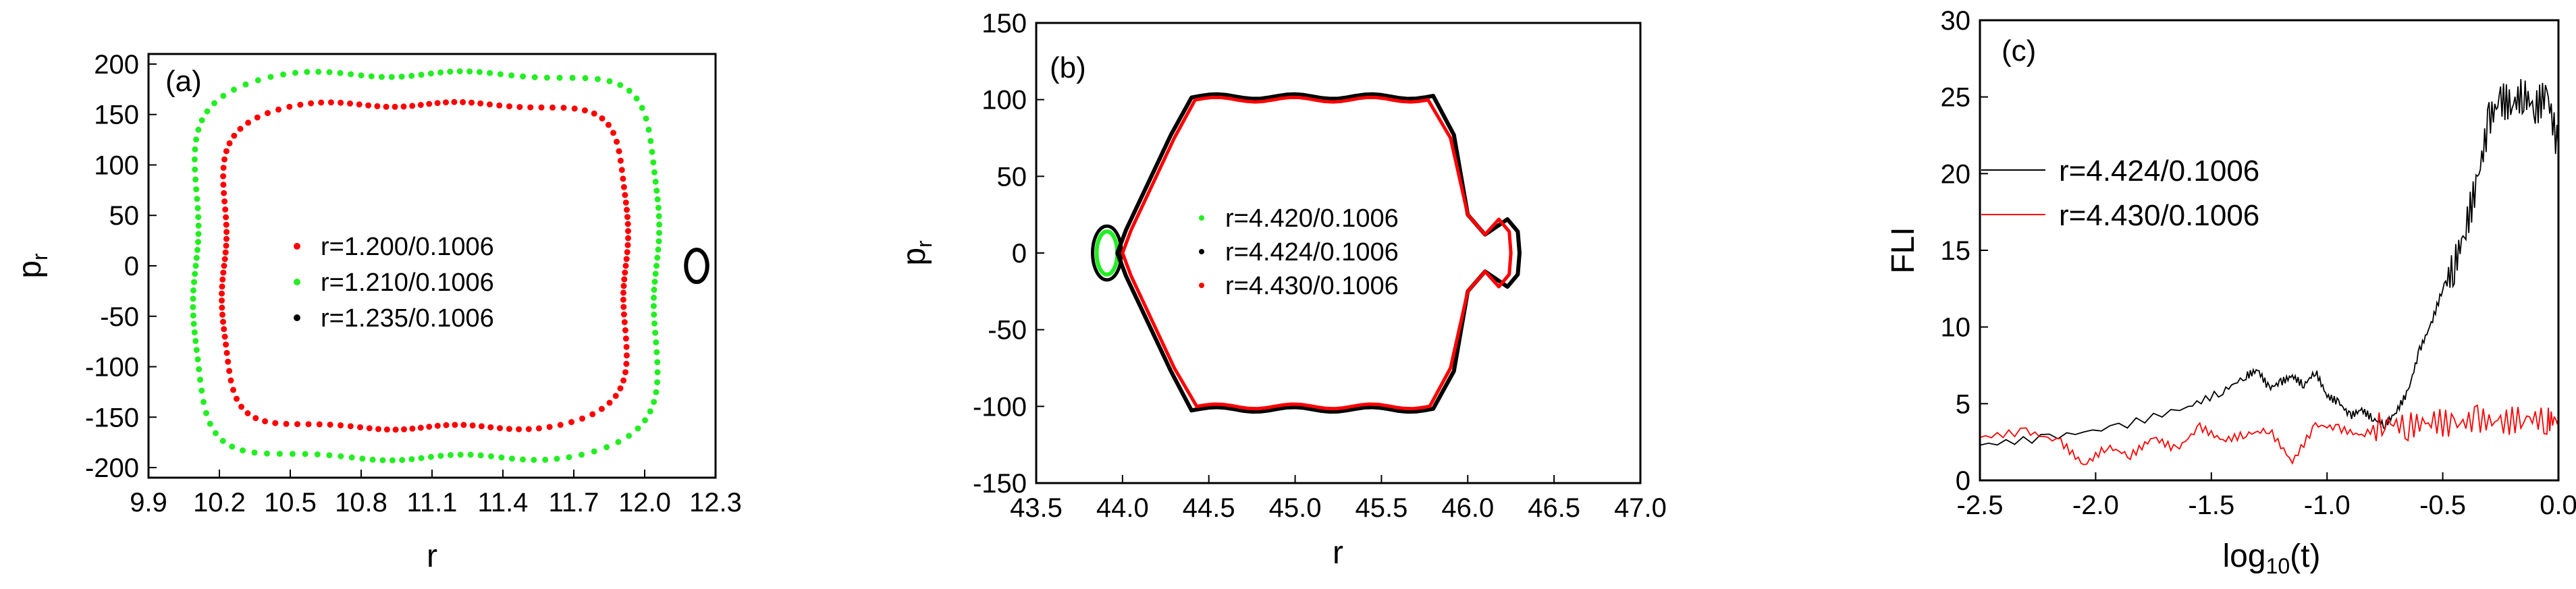 The height and width of the screenshot is (589, 2576). Describe the element at coordinates (1903, 250) in the screenshot. I see `panel-c-ylabel: FLI` at that location.